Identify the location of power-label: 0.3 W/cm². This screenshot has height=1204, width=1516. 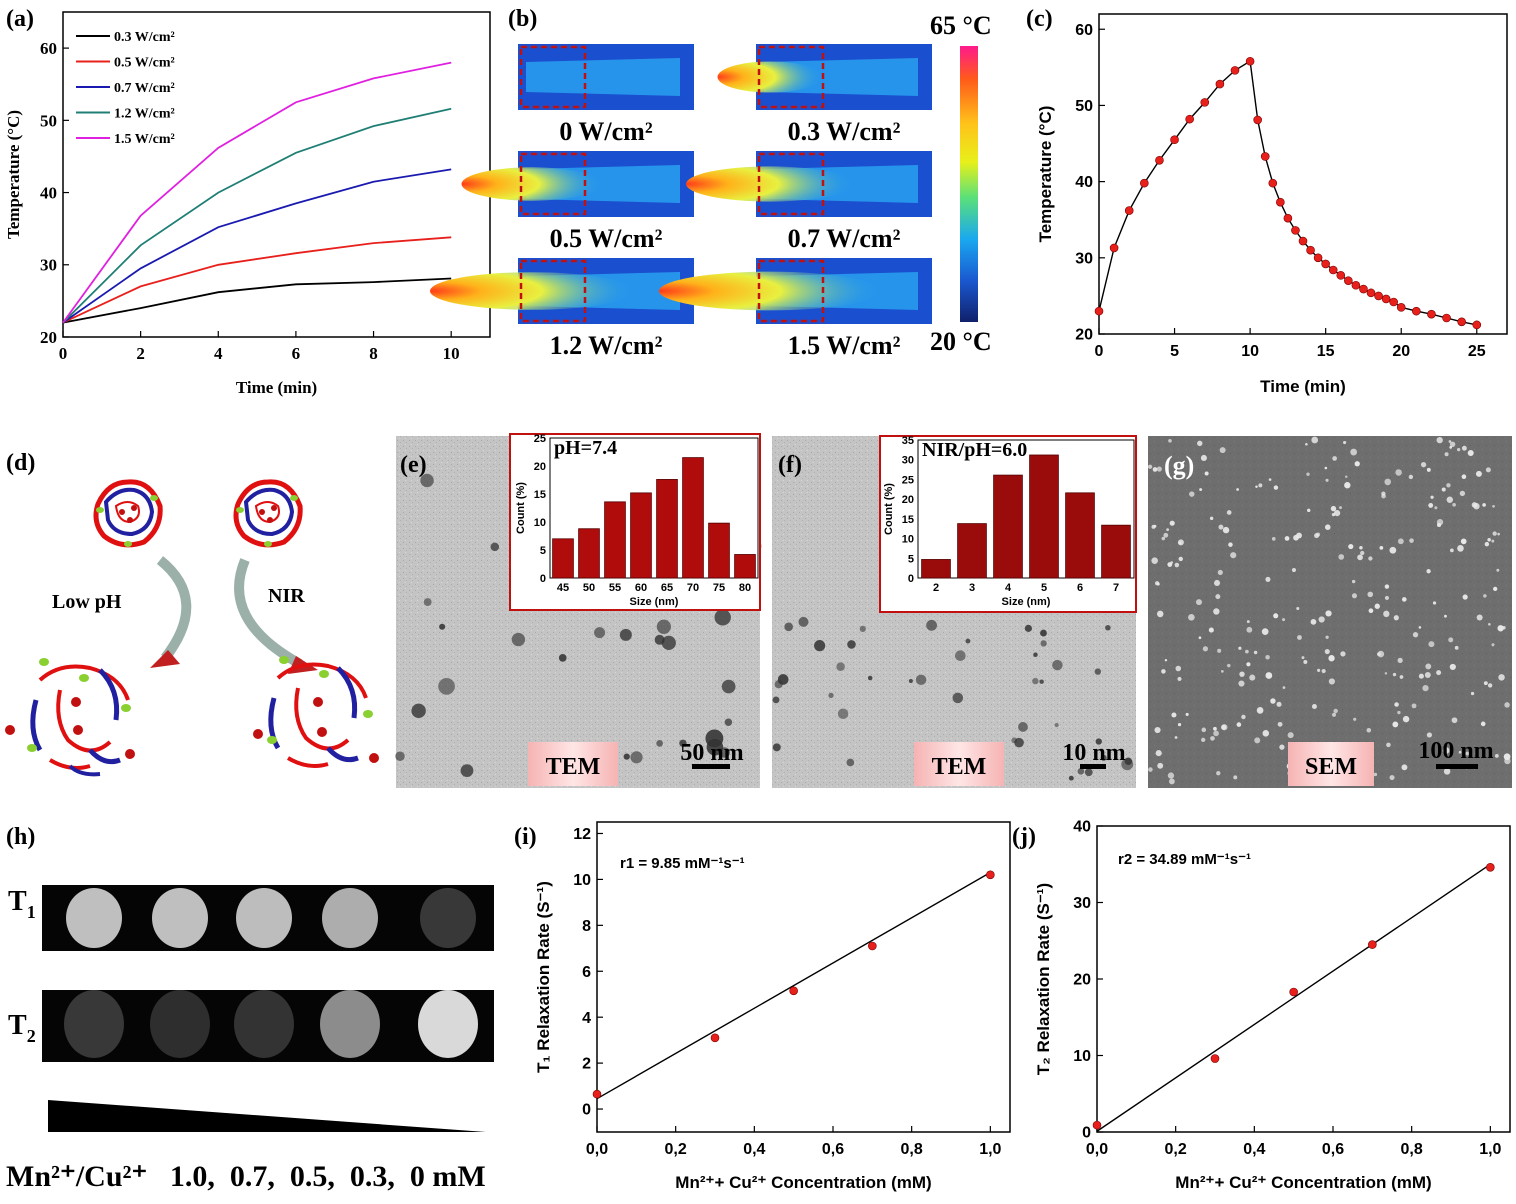
(844, 131).